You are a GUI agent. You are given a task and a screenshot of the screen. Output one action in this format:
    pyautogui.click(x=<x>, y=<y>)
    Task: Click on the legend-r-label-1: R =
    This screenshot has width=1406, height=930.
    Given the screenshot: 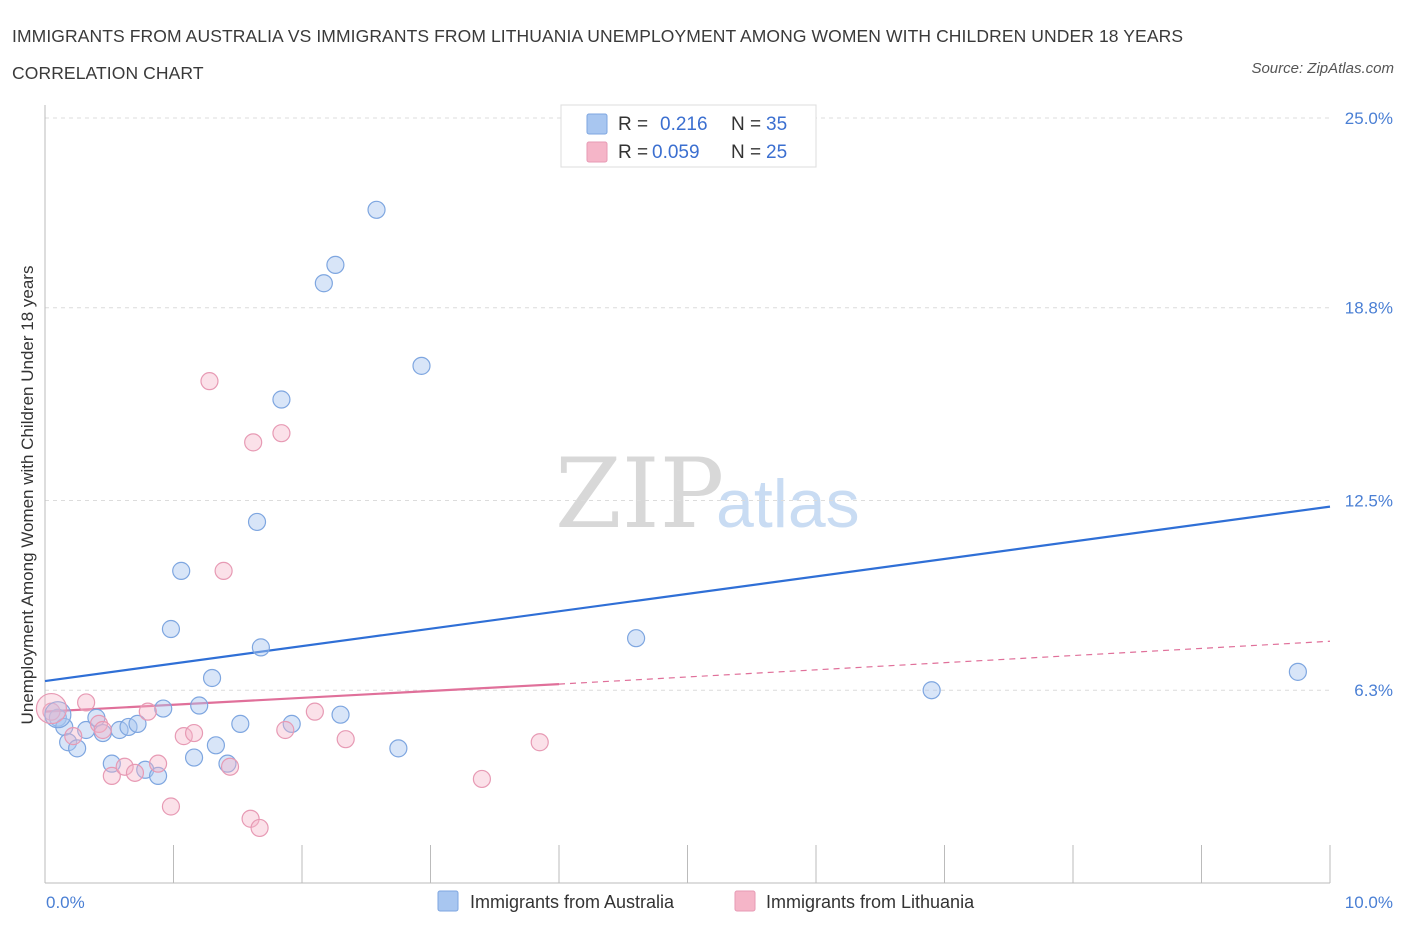 What is the action you would take?
    pyautogui.click(x=633, y=124)
    